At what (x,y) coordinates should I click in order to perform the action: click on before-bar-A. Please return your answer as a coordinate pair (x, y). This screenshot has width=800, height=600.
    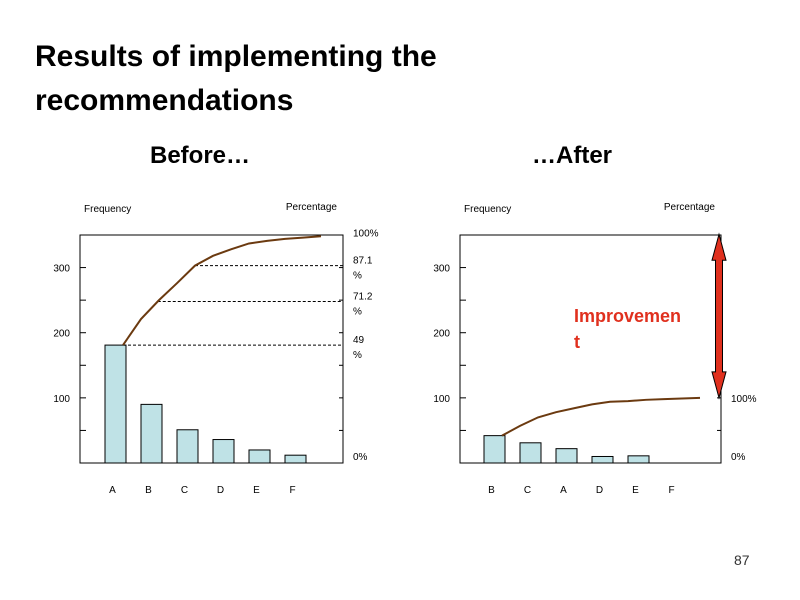
    Looking at the image, I should click on (115, 404).